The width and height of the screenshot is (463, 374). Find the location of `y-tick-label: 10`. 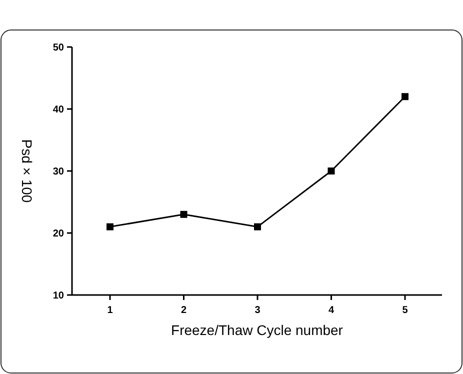

y-tick-label: 10 is located at coordinates (58, 296).